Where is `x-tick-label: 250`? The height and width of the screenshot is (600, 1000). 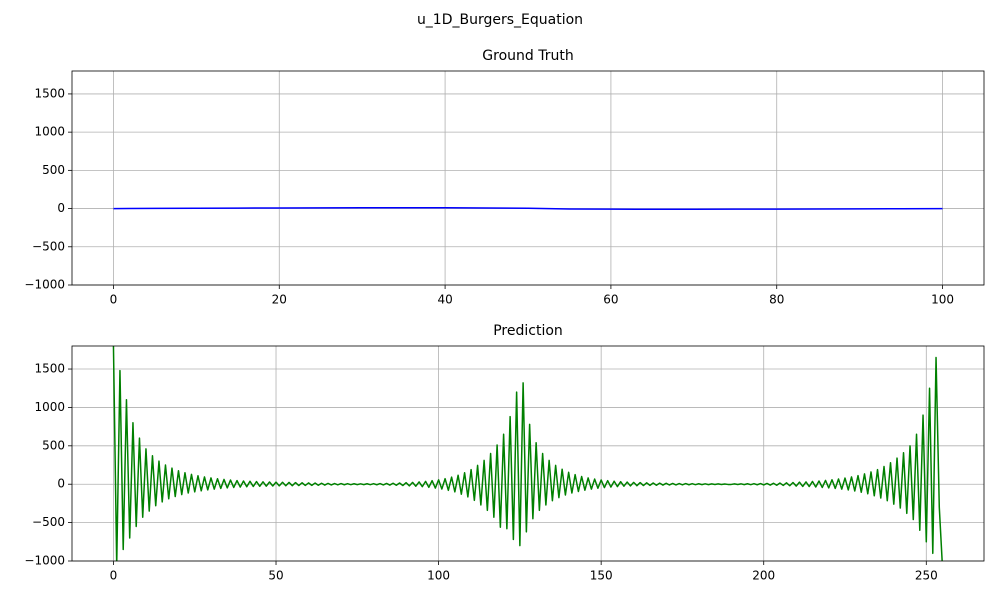
x-tick-label: 250 is located at coordinates (926, 576).